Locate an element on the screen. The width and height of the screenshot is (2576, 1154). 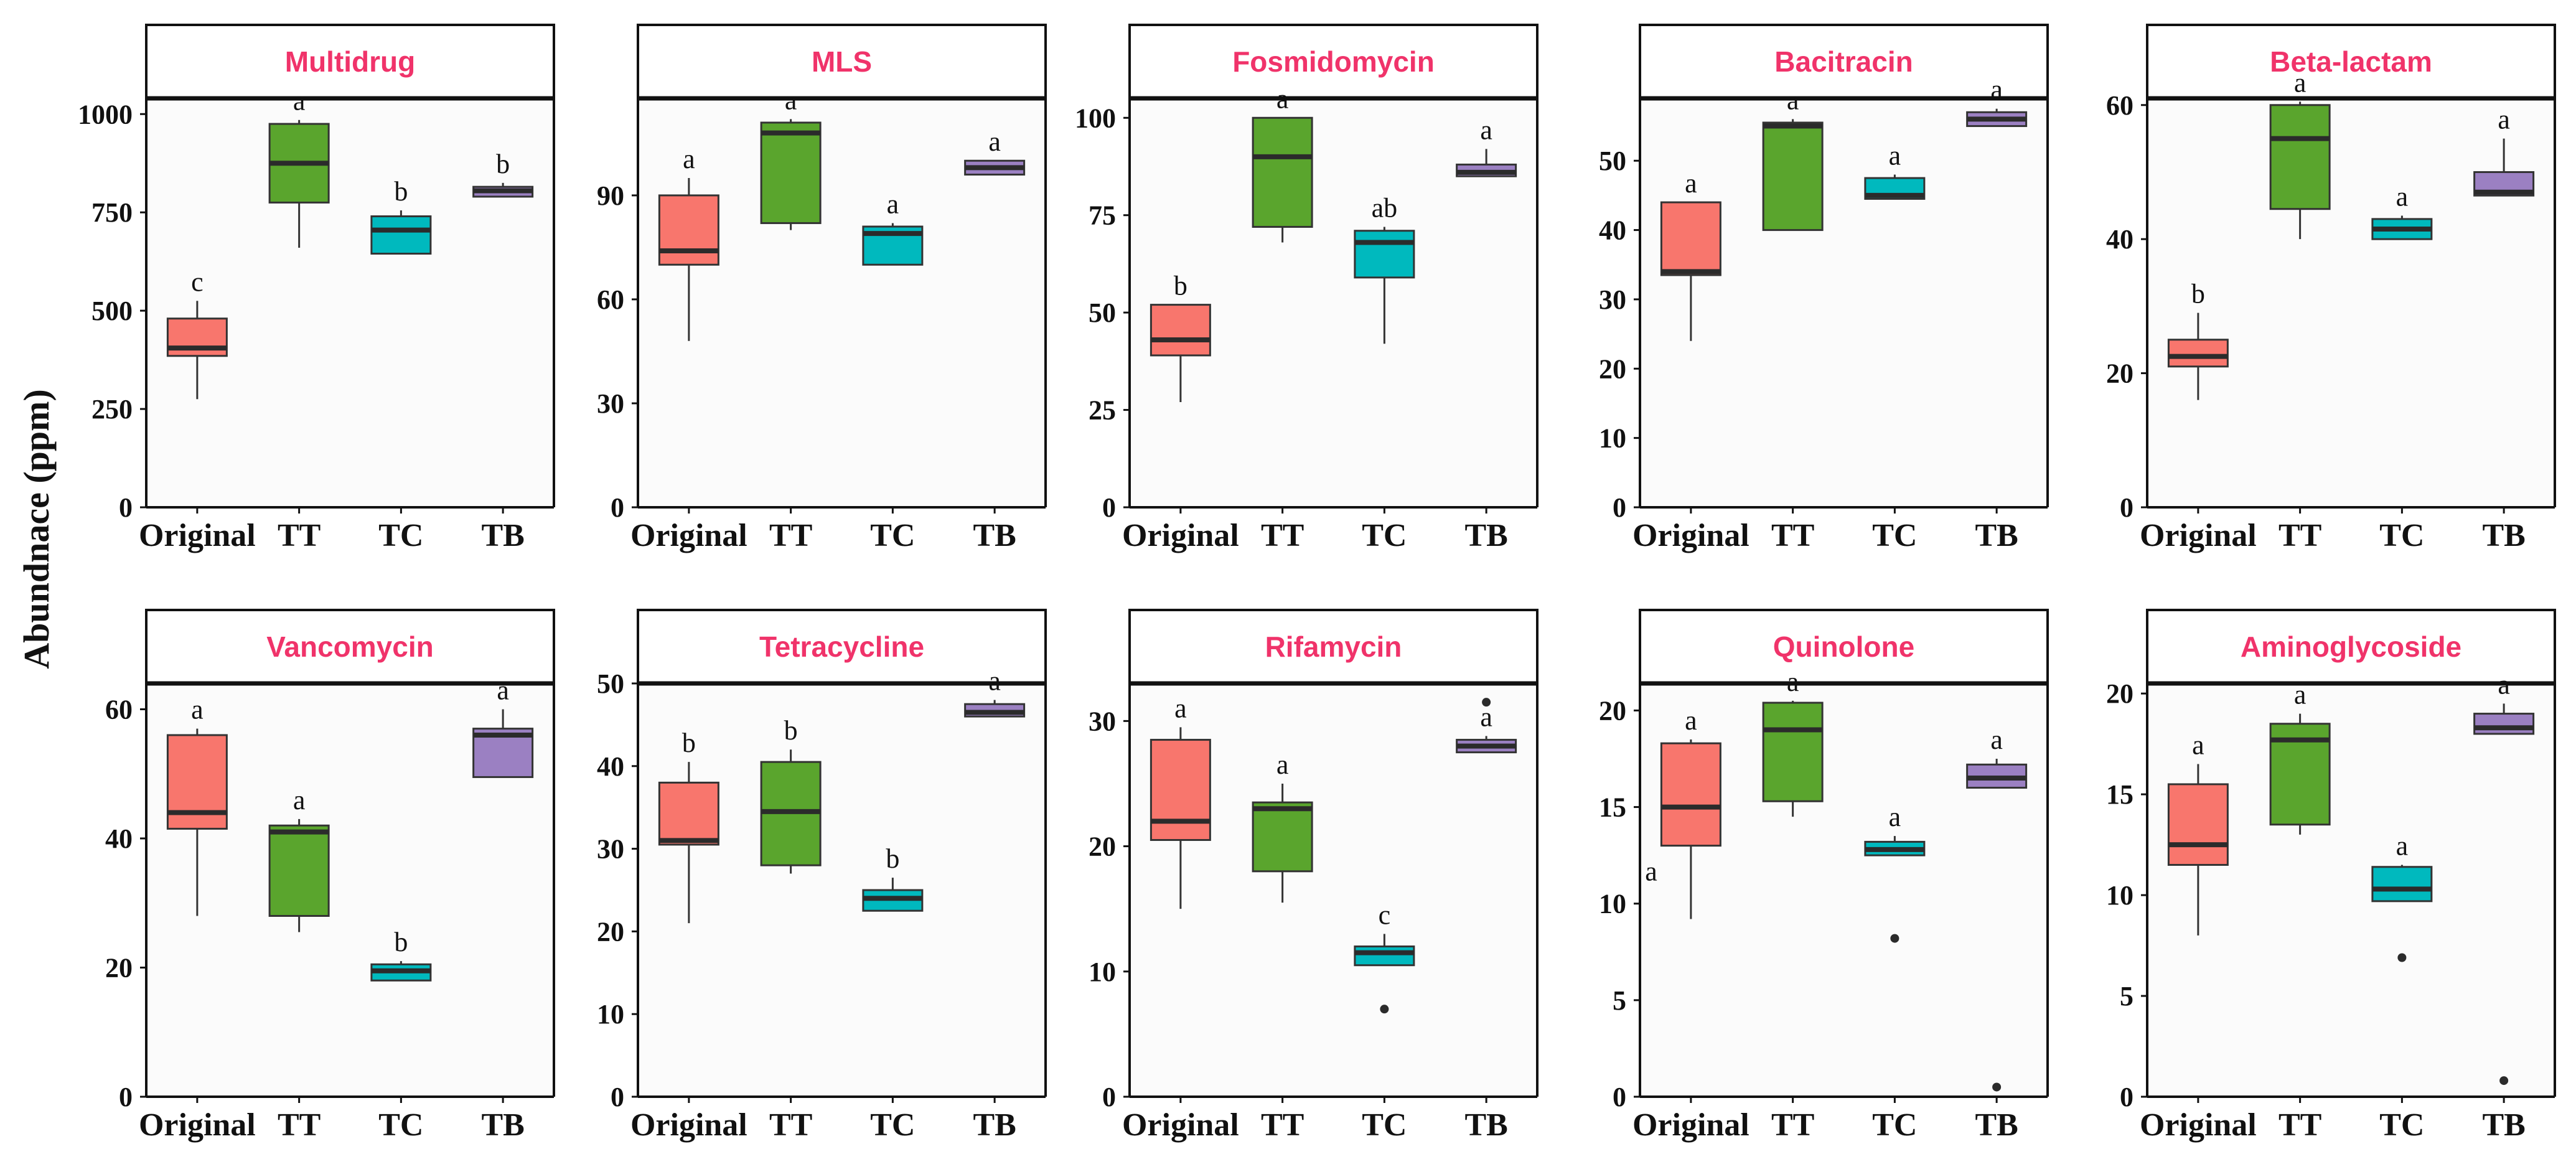
y-tick-label: 100 is located at coordinates (1095, 118).